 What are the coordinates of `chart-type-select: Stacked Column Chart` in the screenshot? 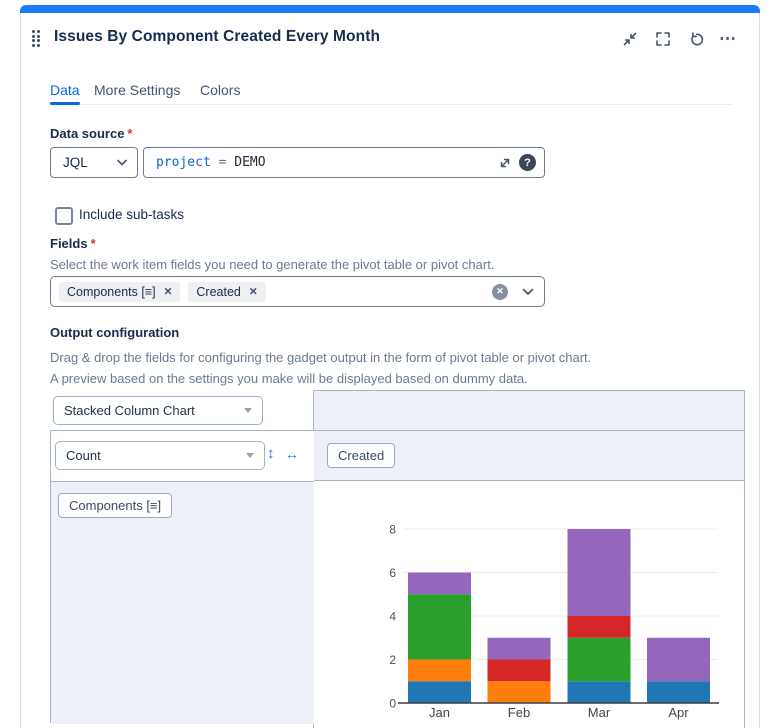 It's located at (158, 410).